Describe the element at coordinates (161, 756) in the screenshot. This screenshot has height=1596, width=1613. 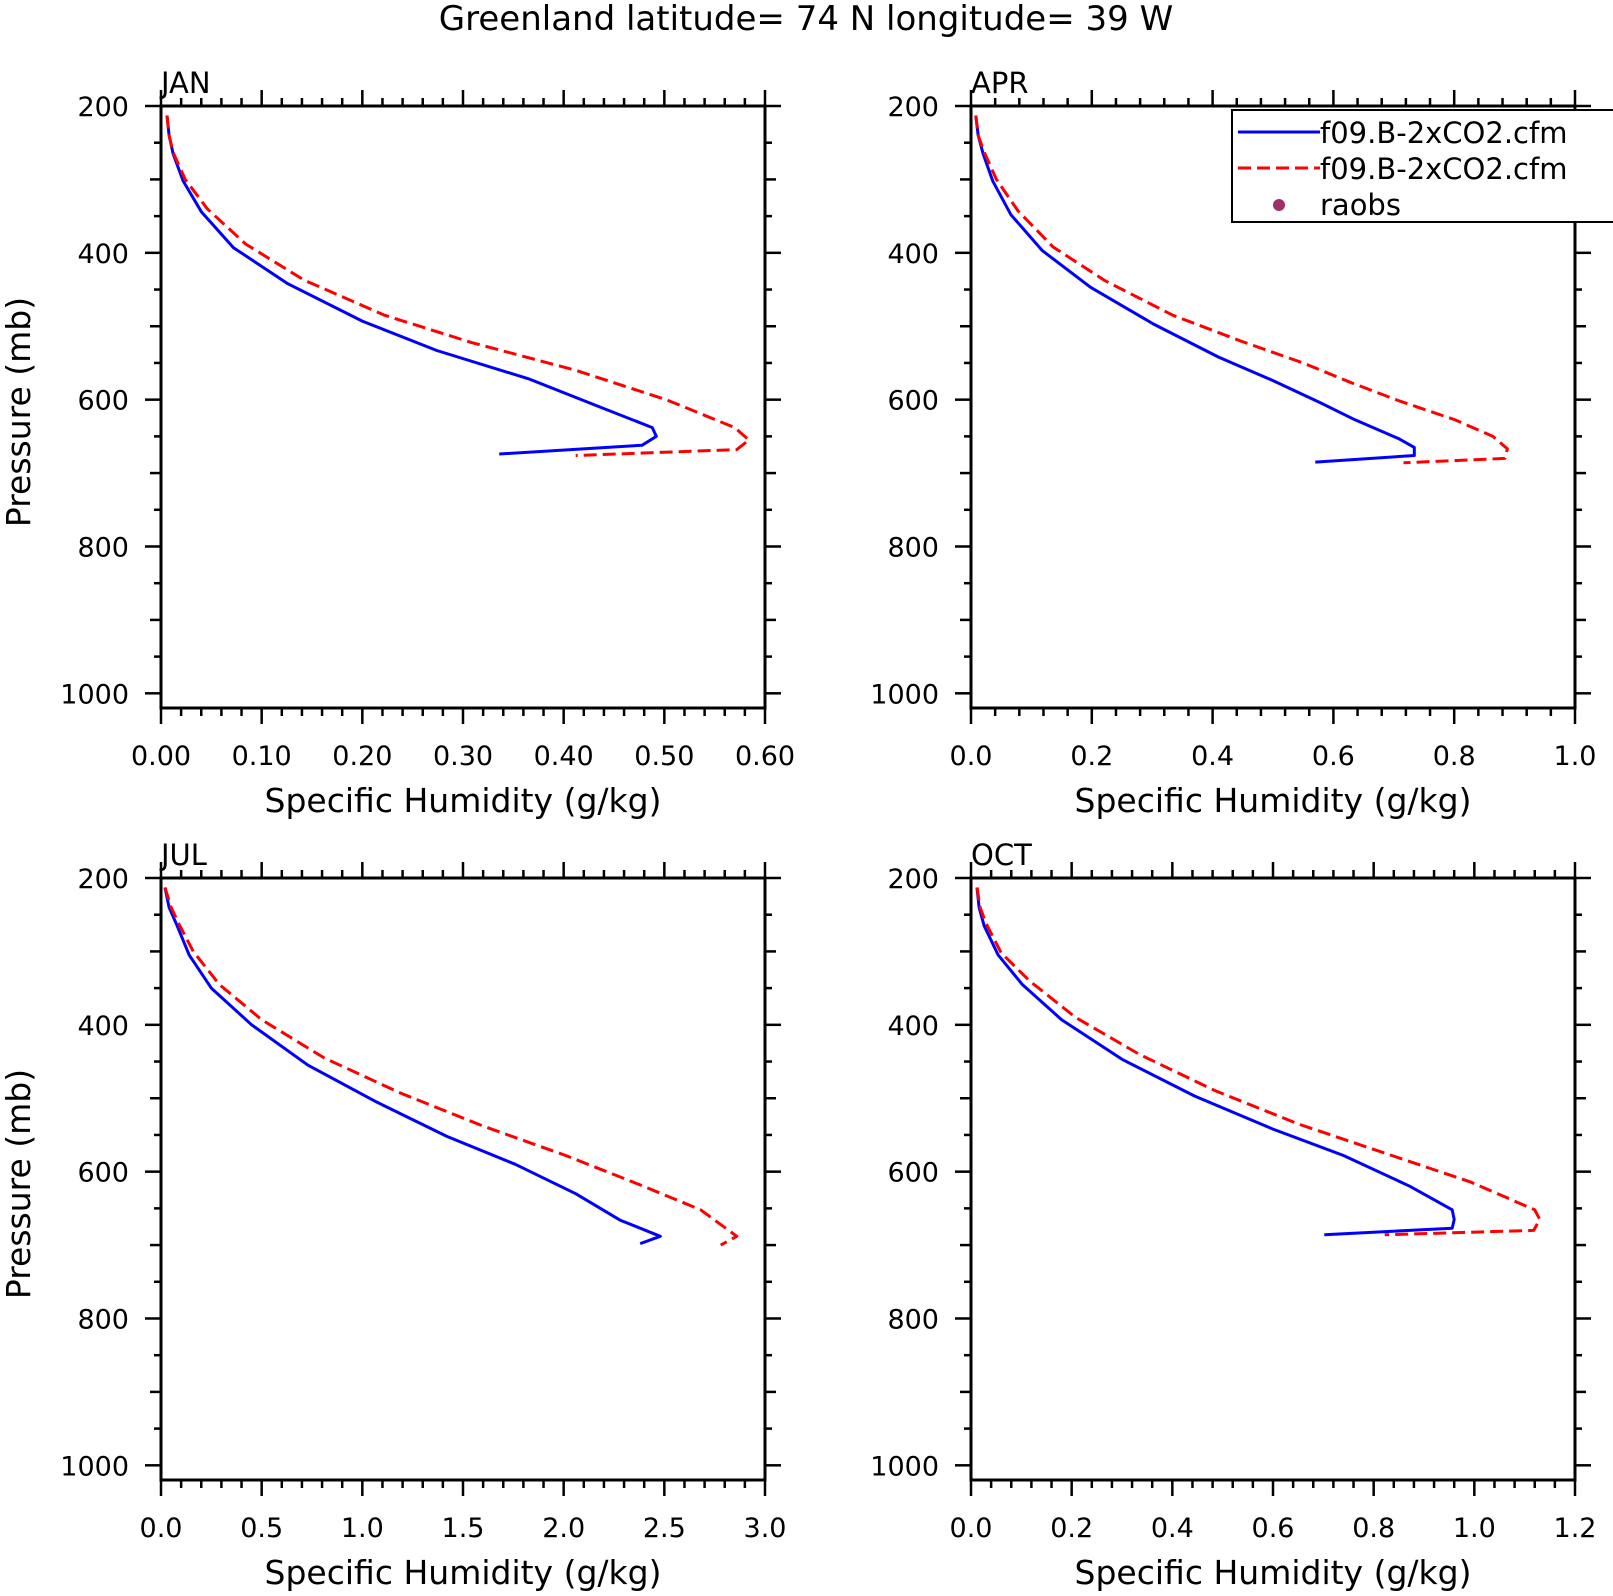
I see `x-tick-label: 0.00` at that location.